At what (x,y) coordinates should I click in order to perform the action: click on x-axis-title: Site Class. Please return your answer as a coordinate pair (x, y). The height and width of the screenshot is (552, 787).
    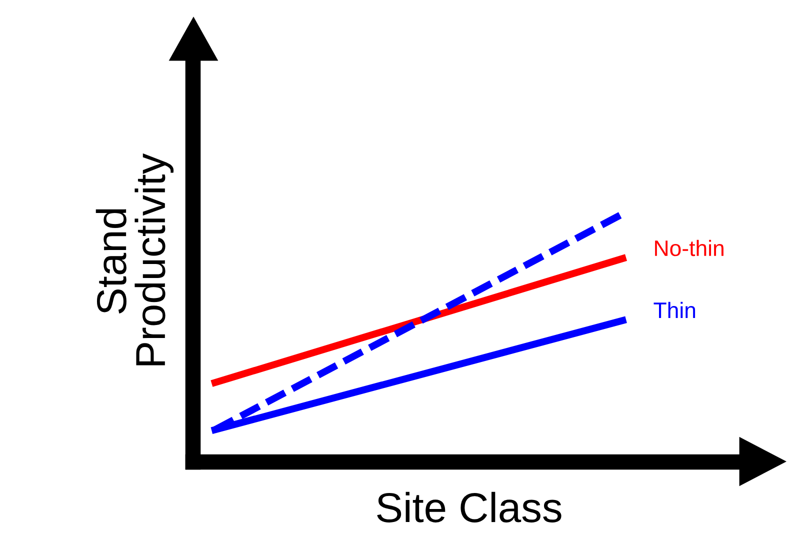
    Looking at the image, I should click on (469, 507).